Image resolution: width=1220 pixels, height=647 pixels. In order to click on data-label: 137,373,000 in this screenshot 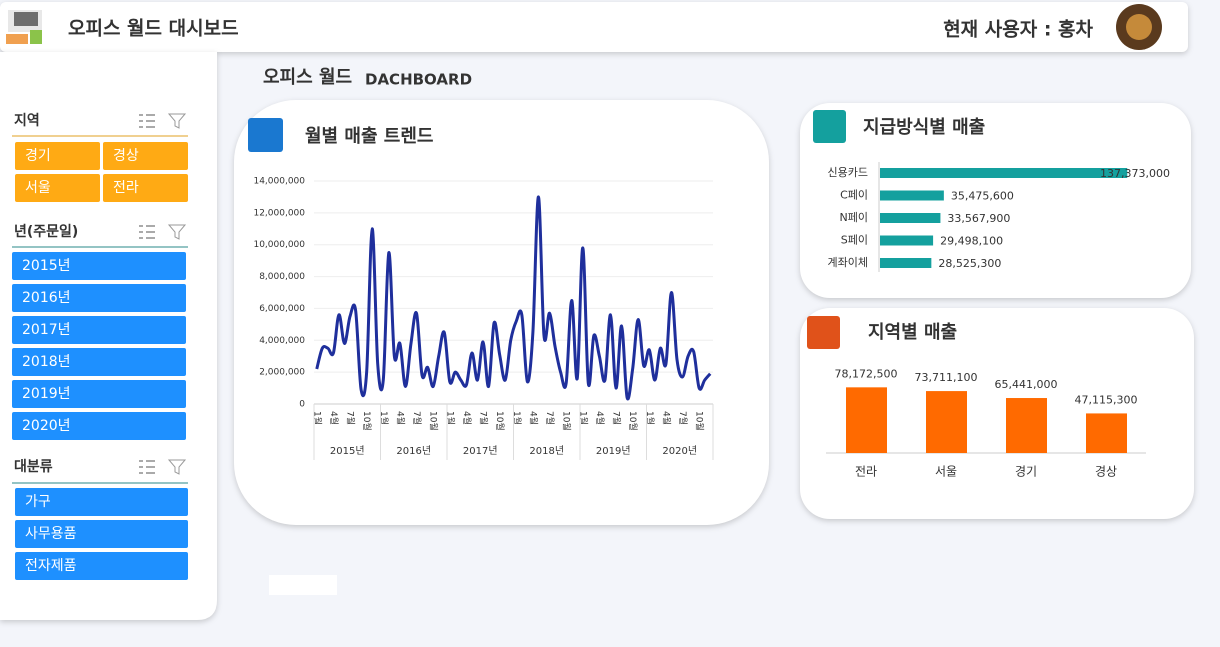, I will do `click(1135, 173)`.